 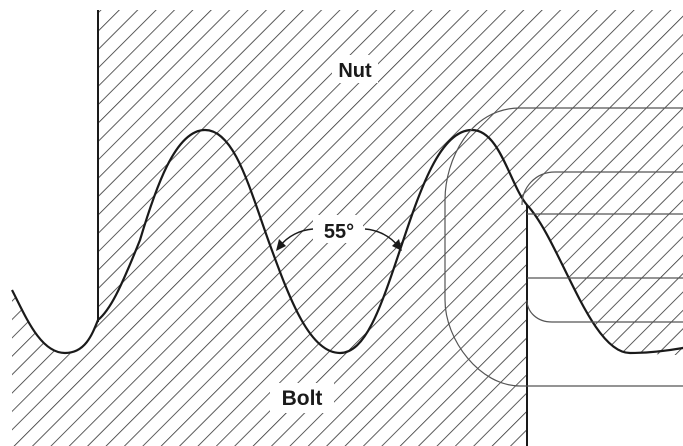 I want to click on angle-arrow-left, so click(x=281, y=245).